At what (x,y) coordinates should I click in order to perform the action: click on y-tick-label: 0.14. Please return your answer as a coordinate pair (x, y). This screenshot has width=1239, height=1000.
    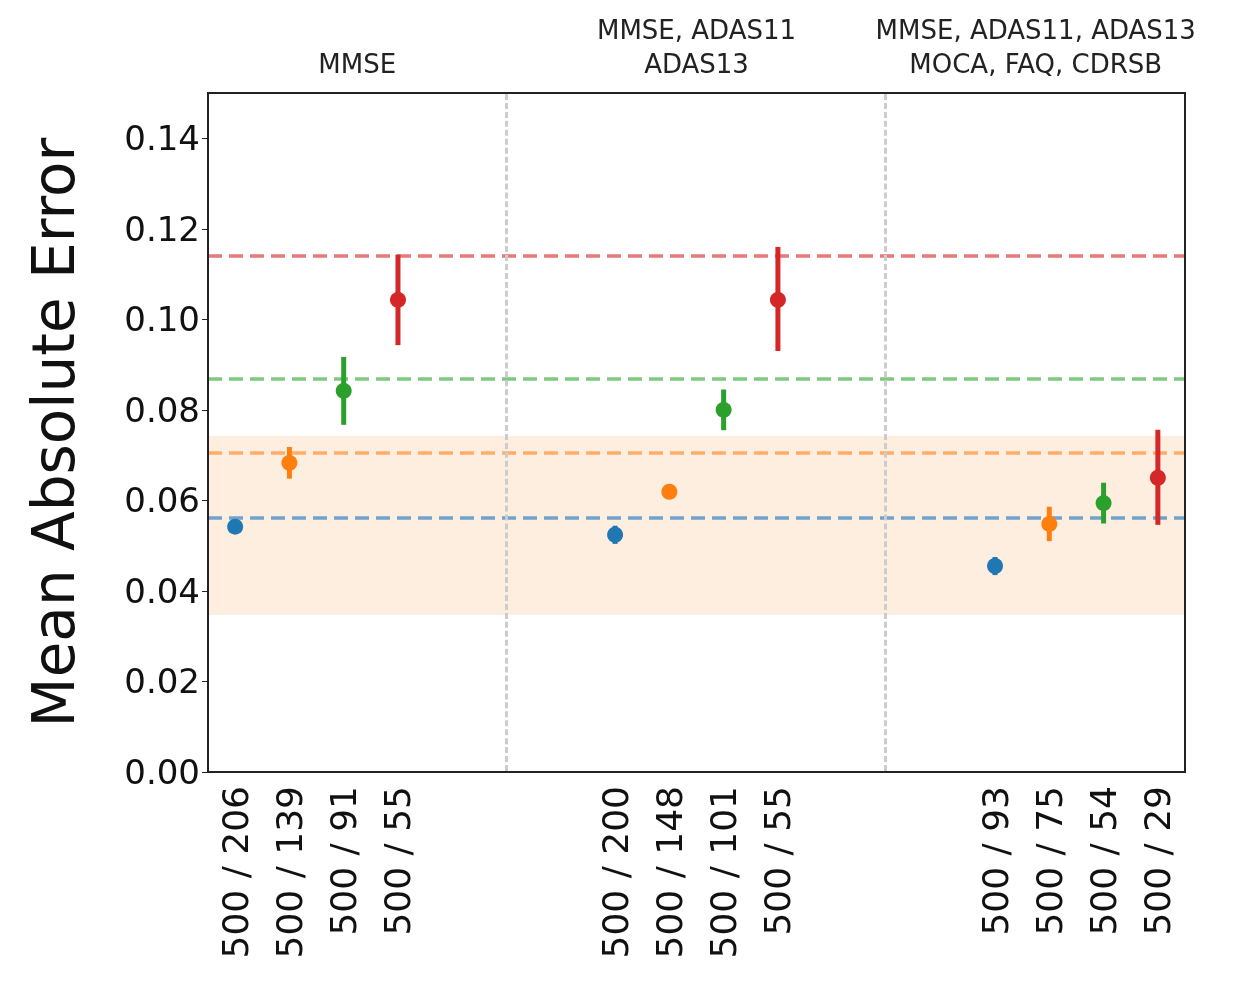
    Looking at the image, I should click on (162, 138).